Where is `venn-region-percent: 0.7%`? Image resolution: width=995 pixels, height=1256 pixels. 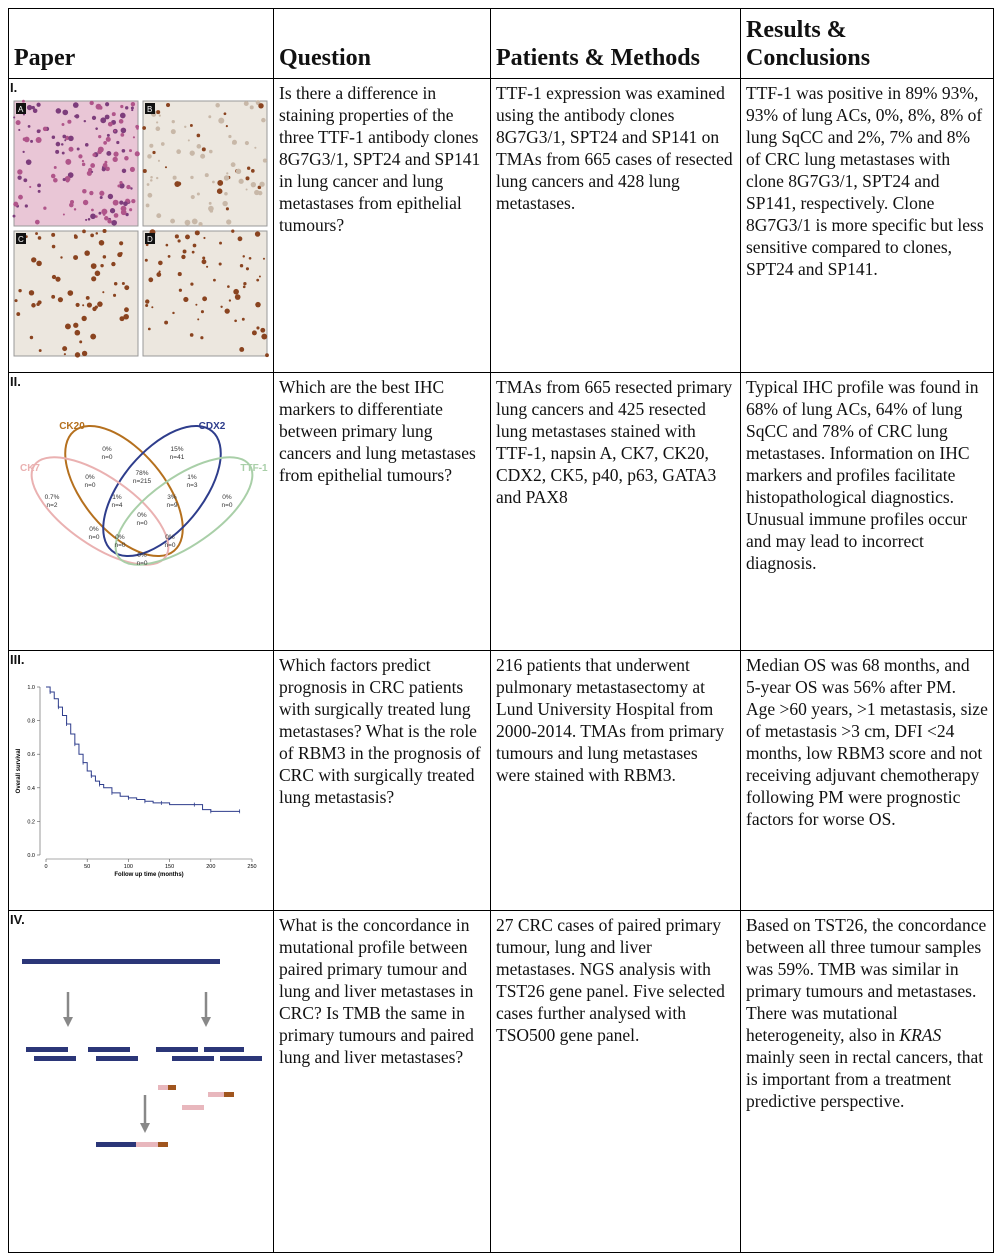
venn-region-percent: 0.7% is located at coordinates (52, 497).